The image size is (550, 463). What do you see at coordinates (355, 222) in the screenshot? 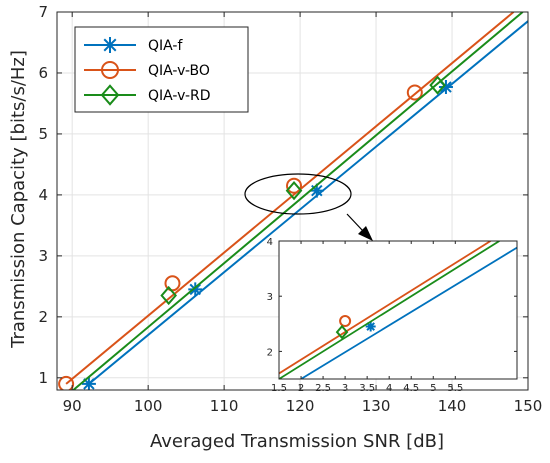
I see `zoom-arrow-shaft` at bounding box center [355, 222].